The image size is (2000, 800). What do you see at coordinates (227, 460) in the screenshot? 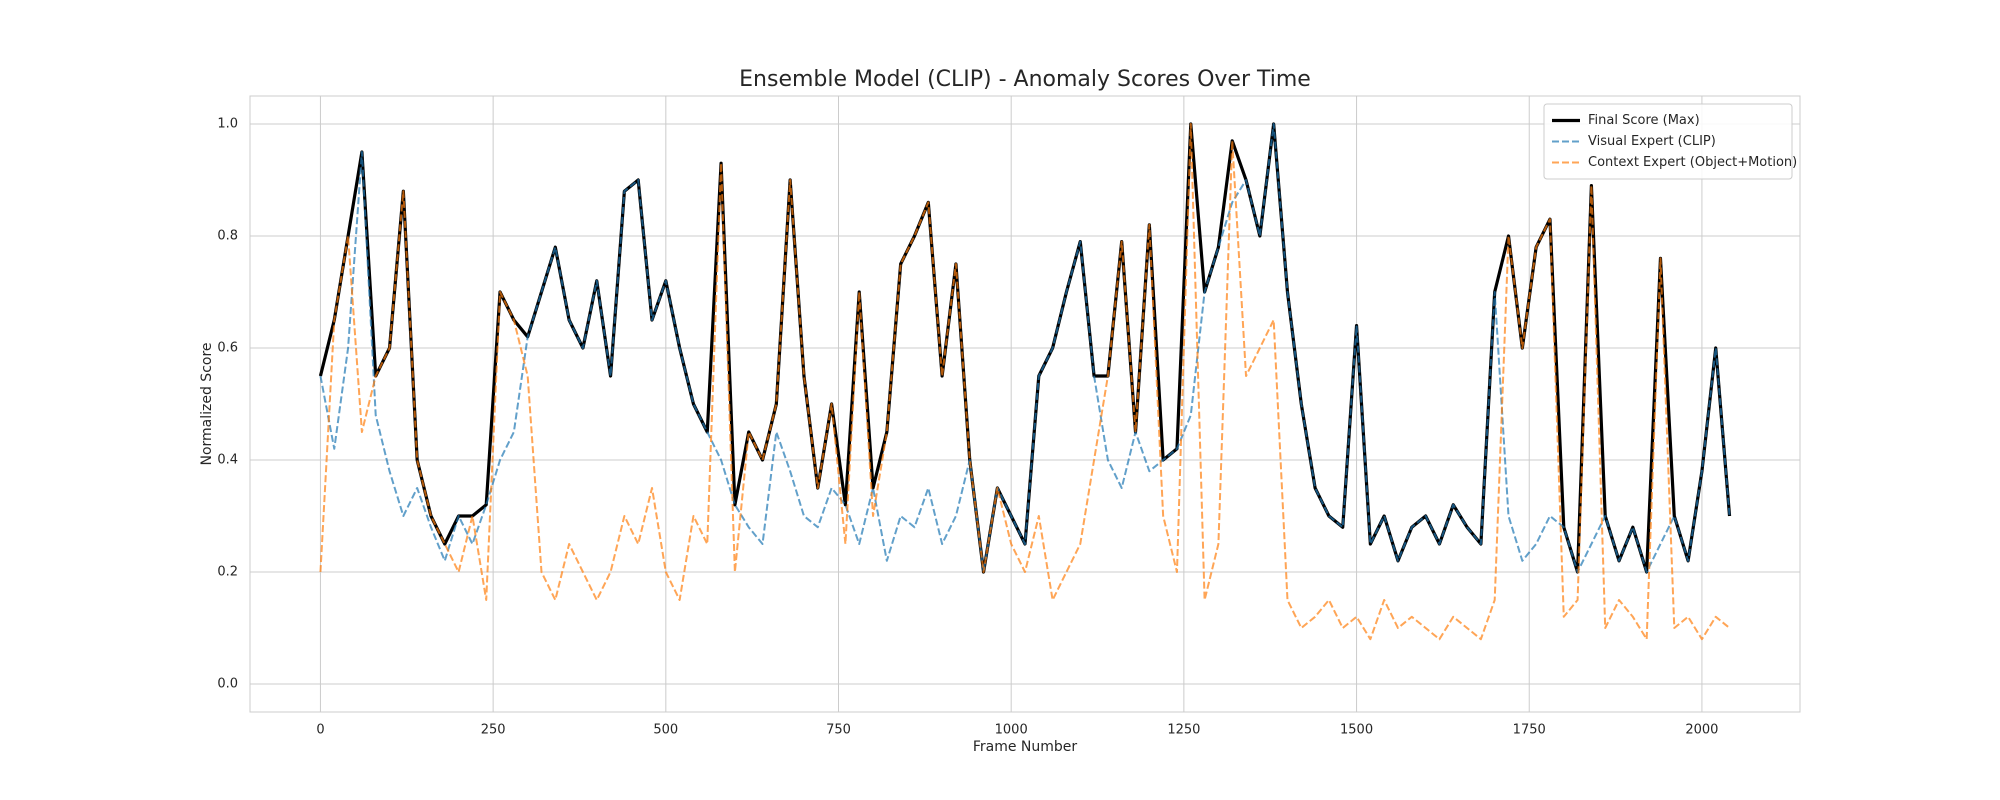
I see `y-tick-label: 0.4` at bounding box center [227, 460].